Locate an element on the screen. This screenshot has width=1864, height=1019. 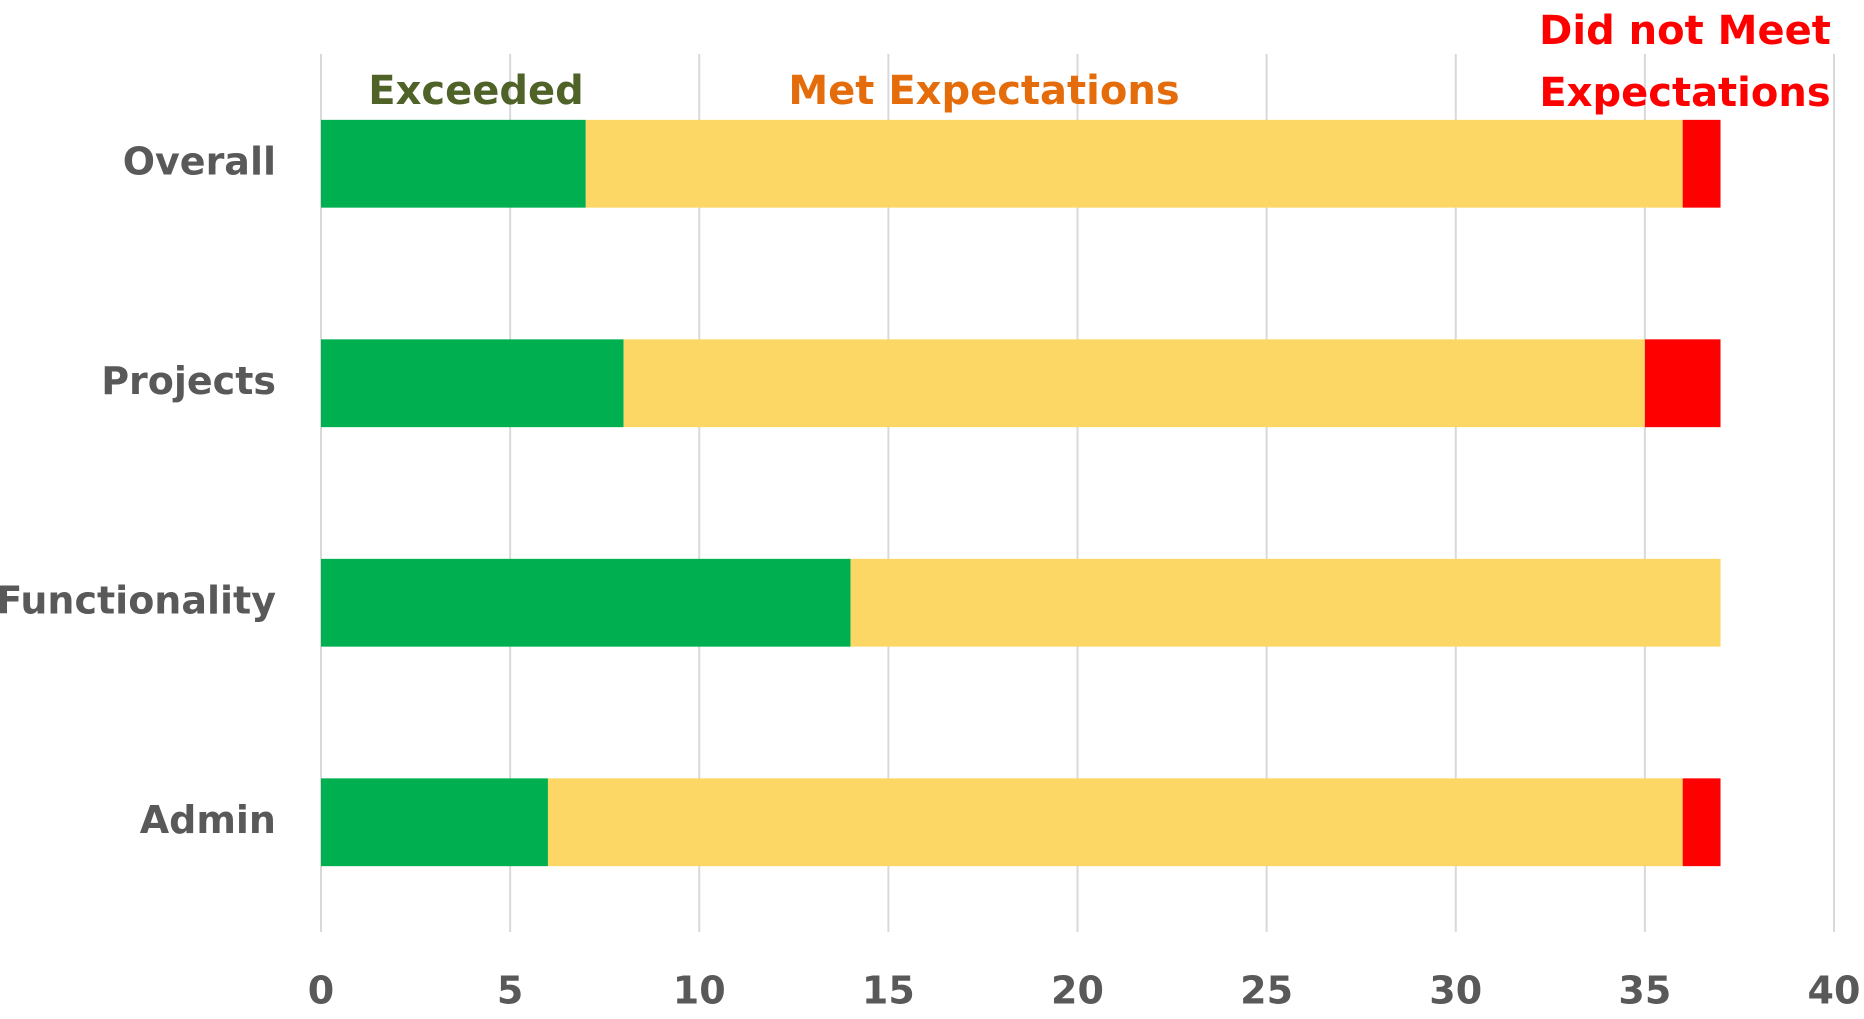
y-tick-label: Projects is located at coordinates (188, 381).